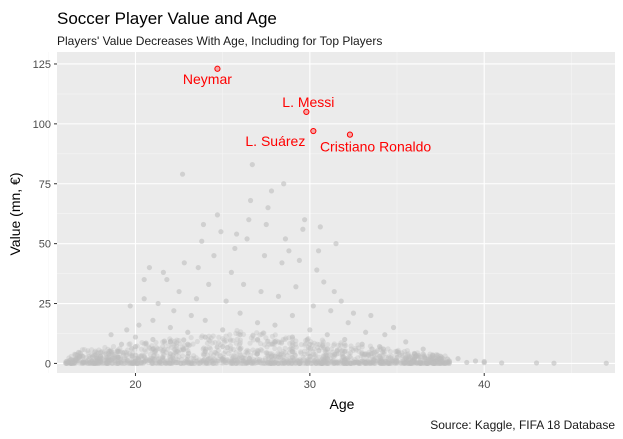  I want to click on y-axis-title: Value (mn, €), so click(15, 214).